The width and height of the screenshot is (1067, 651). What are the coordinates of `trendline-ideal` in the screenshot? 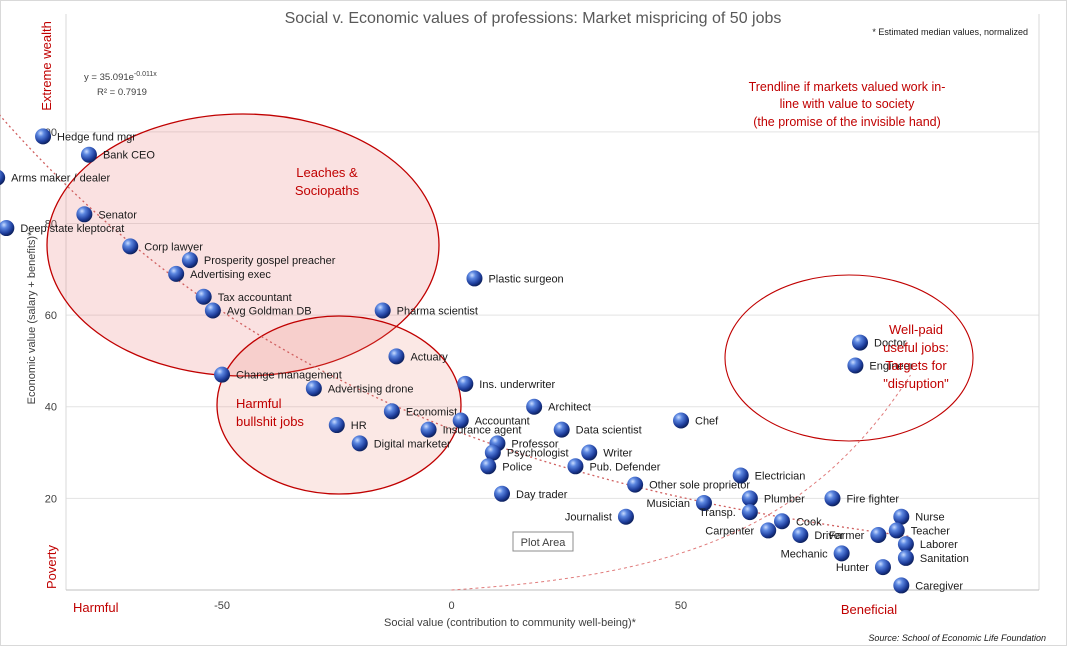 It's located at (681, 482).